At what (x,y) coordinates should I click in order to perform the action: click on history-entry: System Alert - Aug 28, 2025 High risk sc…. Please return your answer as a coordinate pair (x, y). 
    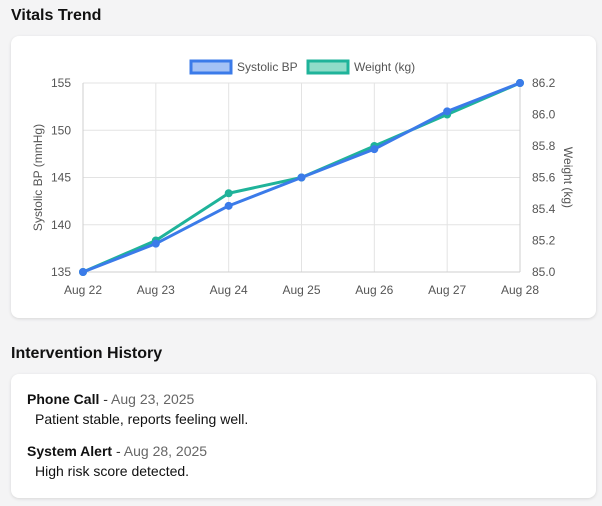
    Looking at the image, I should click on (117, 461).